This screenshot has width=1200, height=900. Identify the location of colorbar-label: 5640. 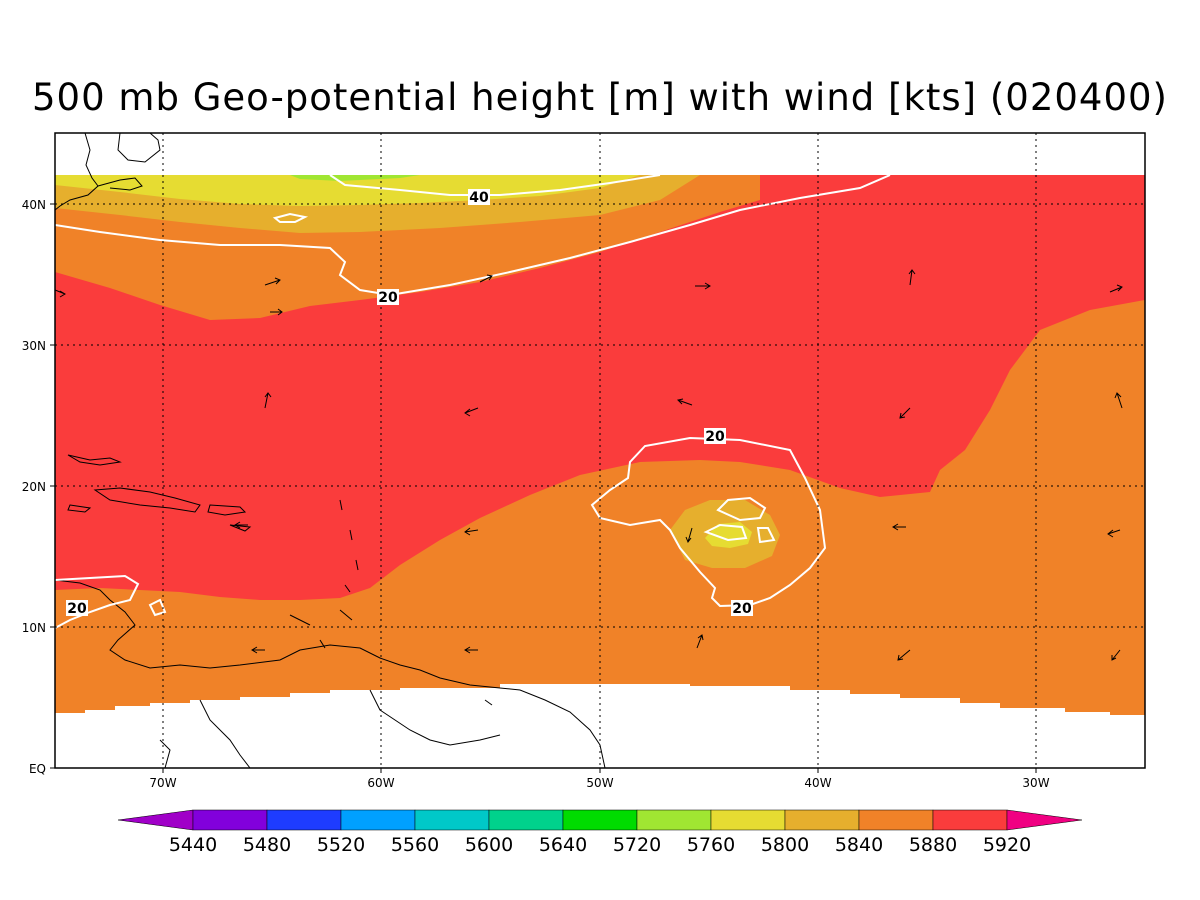
(563, 845).